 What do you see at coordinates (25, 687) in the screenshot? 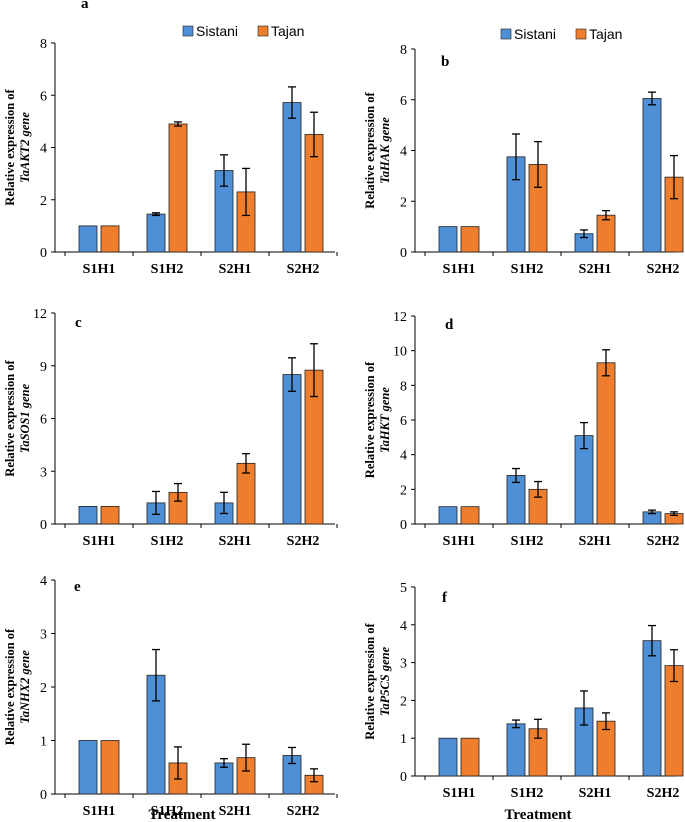
I see `y-axis-title-line2: TaNHX2 gene` at bounding box center [25, 687].